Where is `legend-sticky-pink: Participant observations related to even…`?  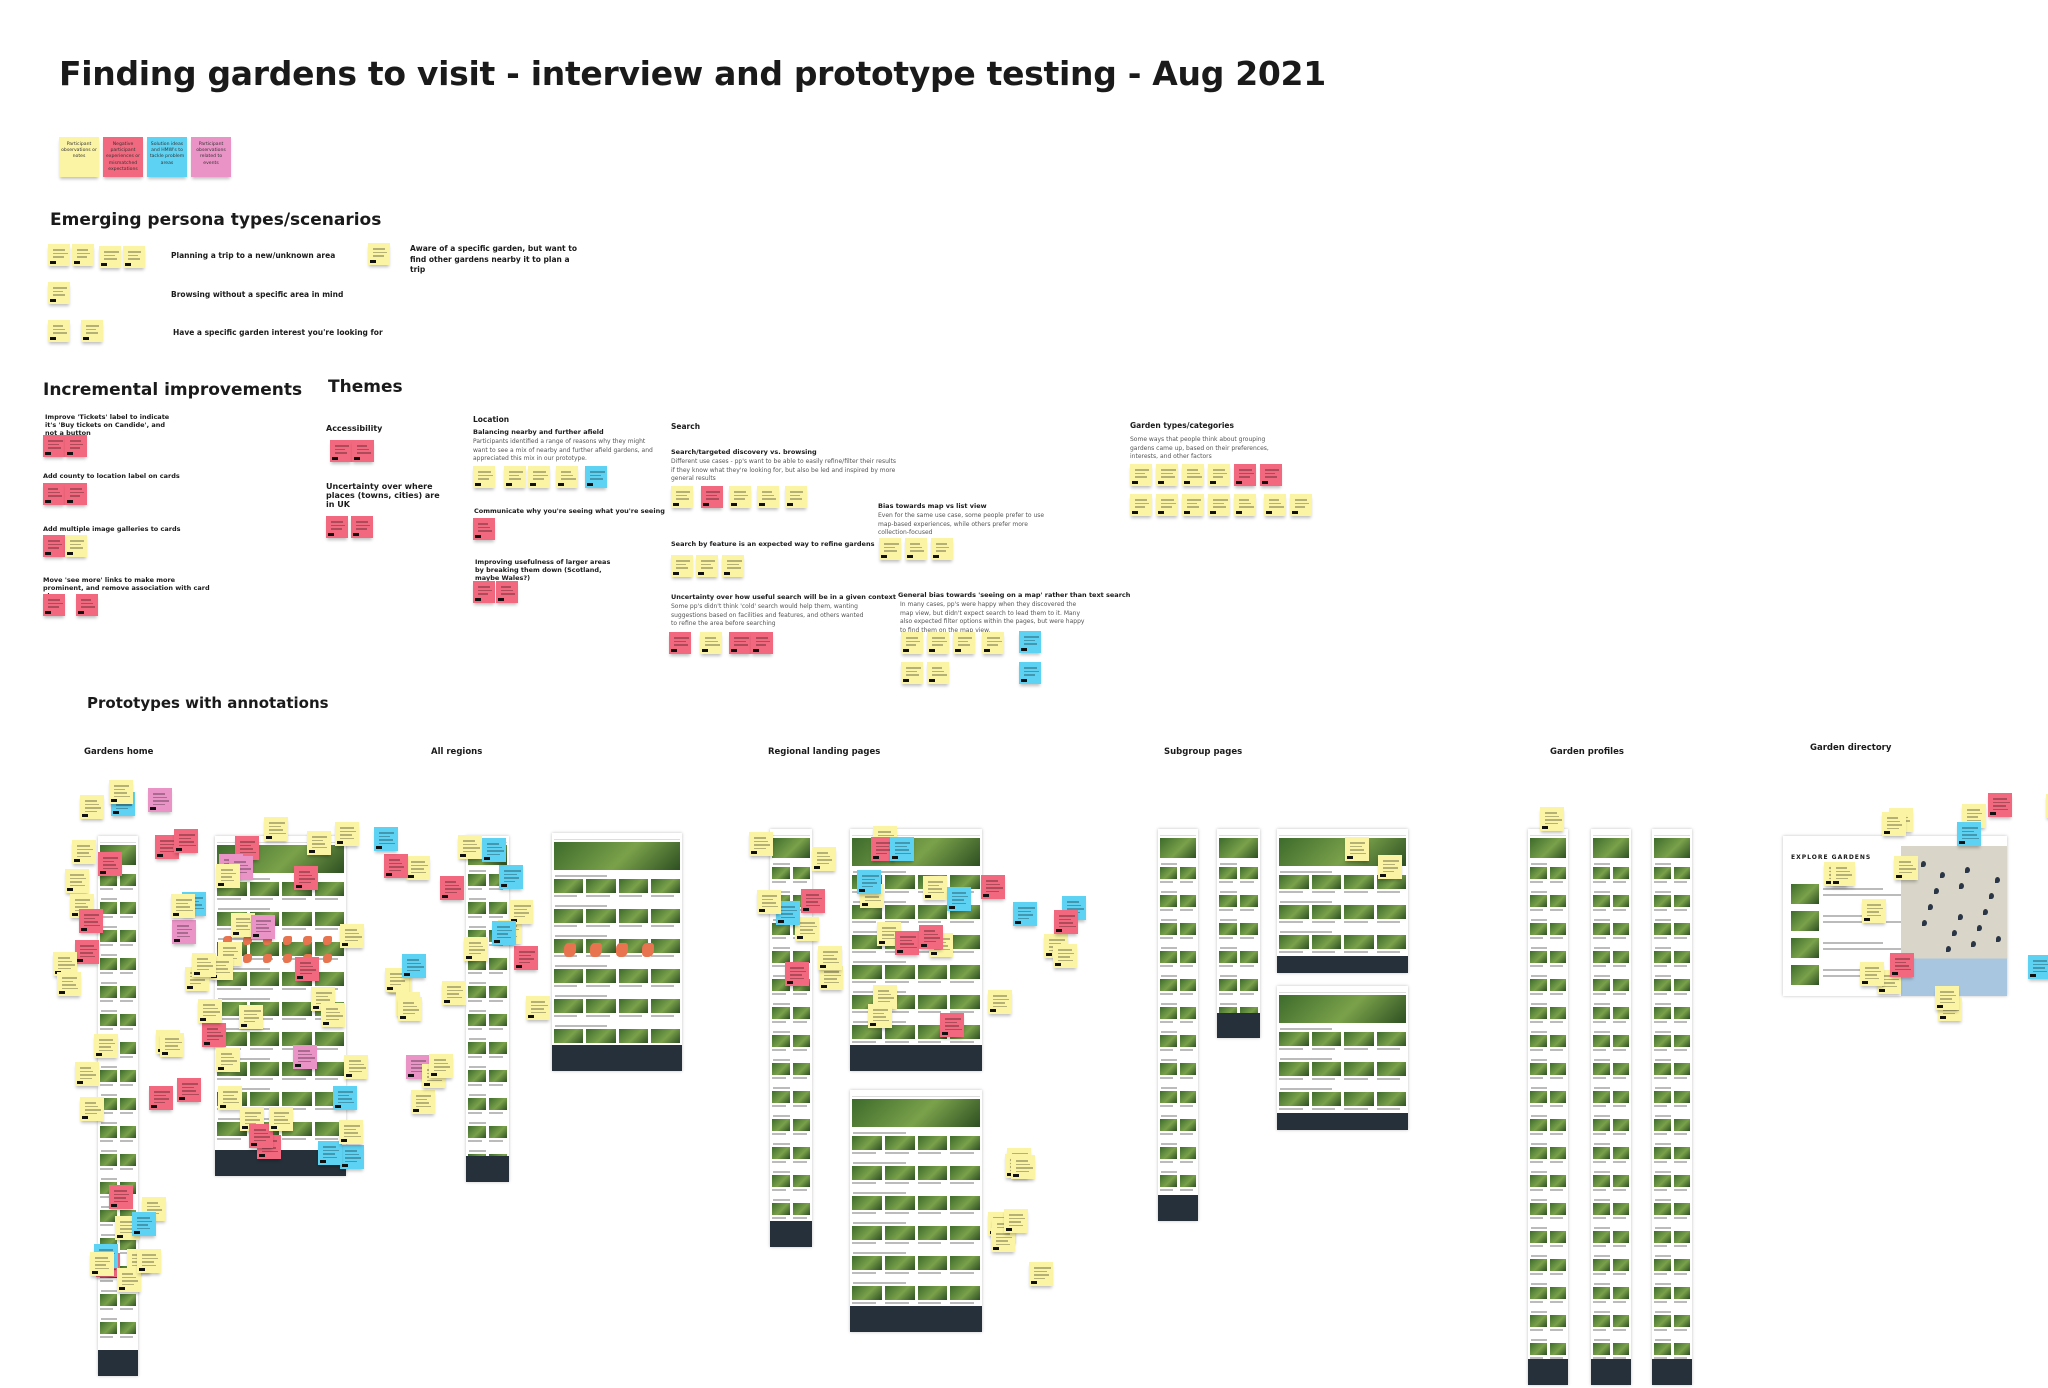 legend-sticky-pink: Participant observations related to even… is located at coordinates (211, 157).